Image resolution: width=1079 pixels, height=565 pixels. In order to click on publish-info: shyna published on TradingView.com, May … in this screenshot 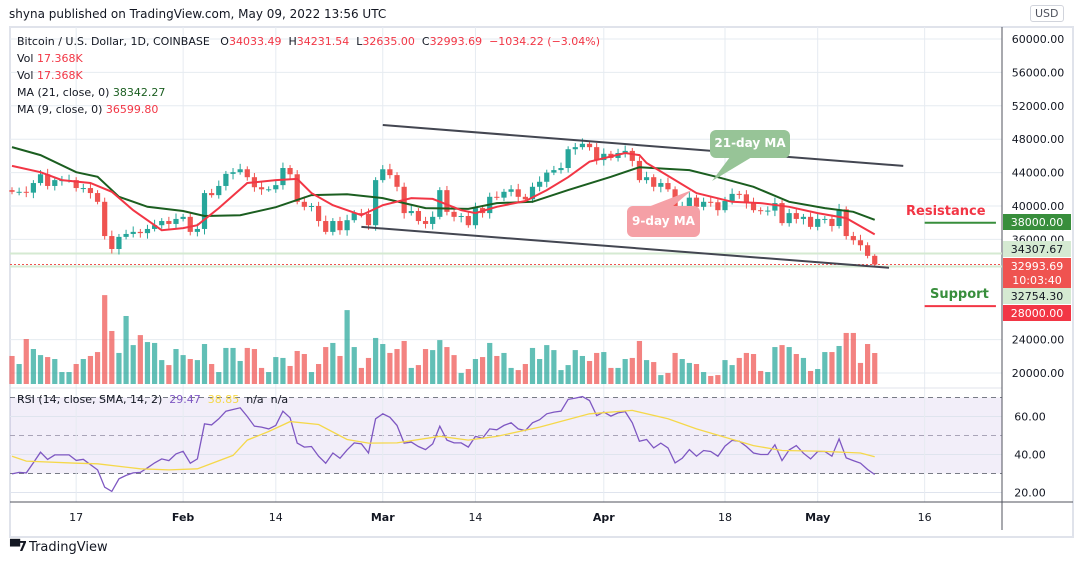, I will do `click(198, 14)`.